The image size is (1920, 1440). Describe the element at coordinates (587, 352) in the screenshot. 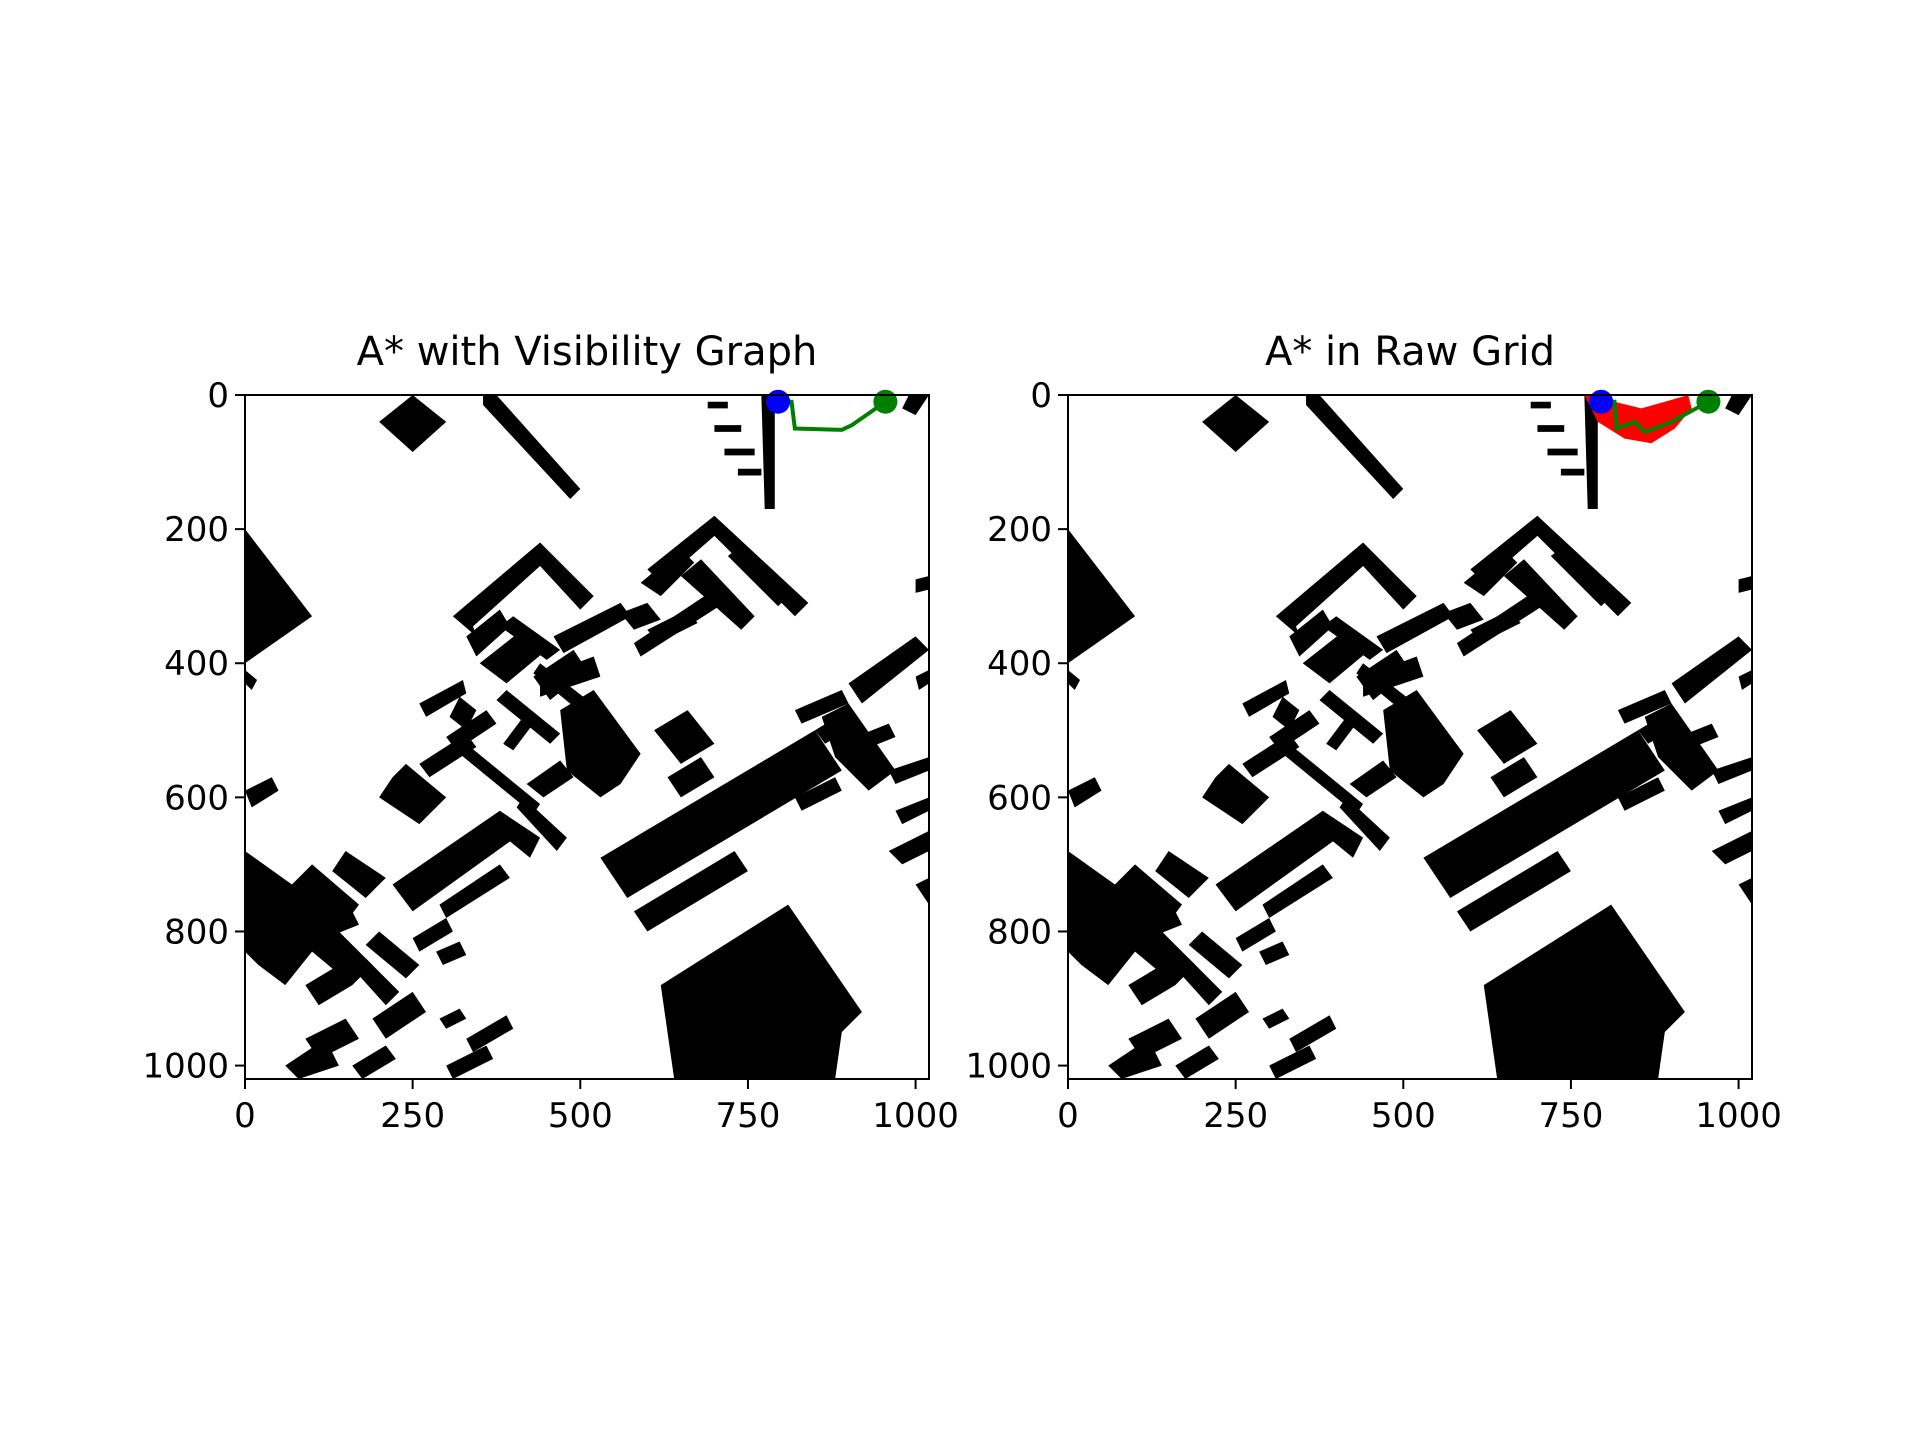

I see `panel-title: A* with Visibility Graph` at that location.